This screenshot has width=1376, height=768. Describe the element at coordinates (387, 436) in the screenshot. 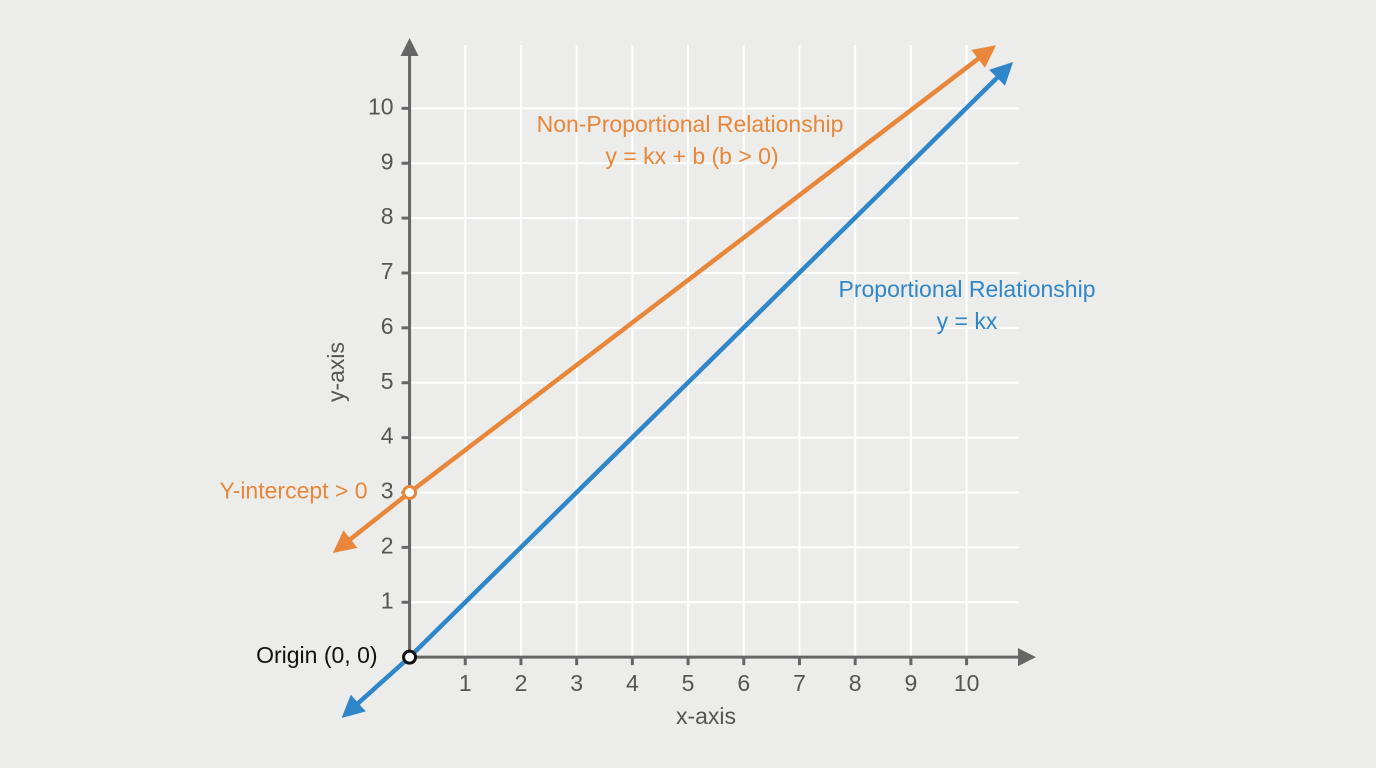

I see `y-tick-label: 4` at that location.